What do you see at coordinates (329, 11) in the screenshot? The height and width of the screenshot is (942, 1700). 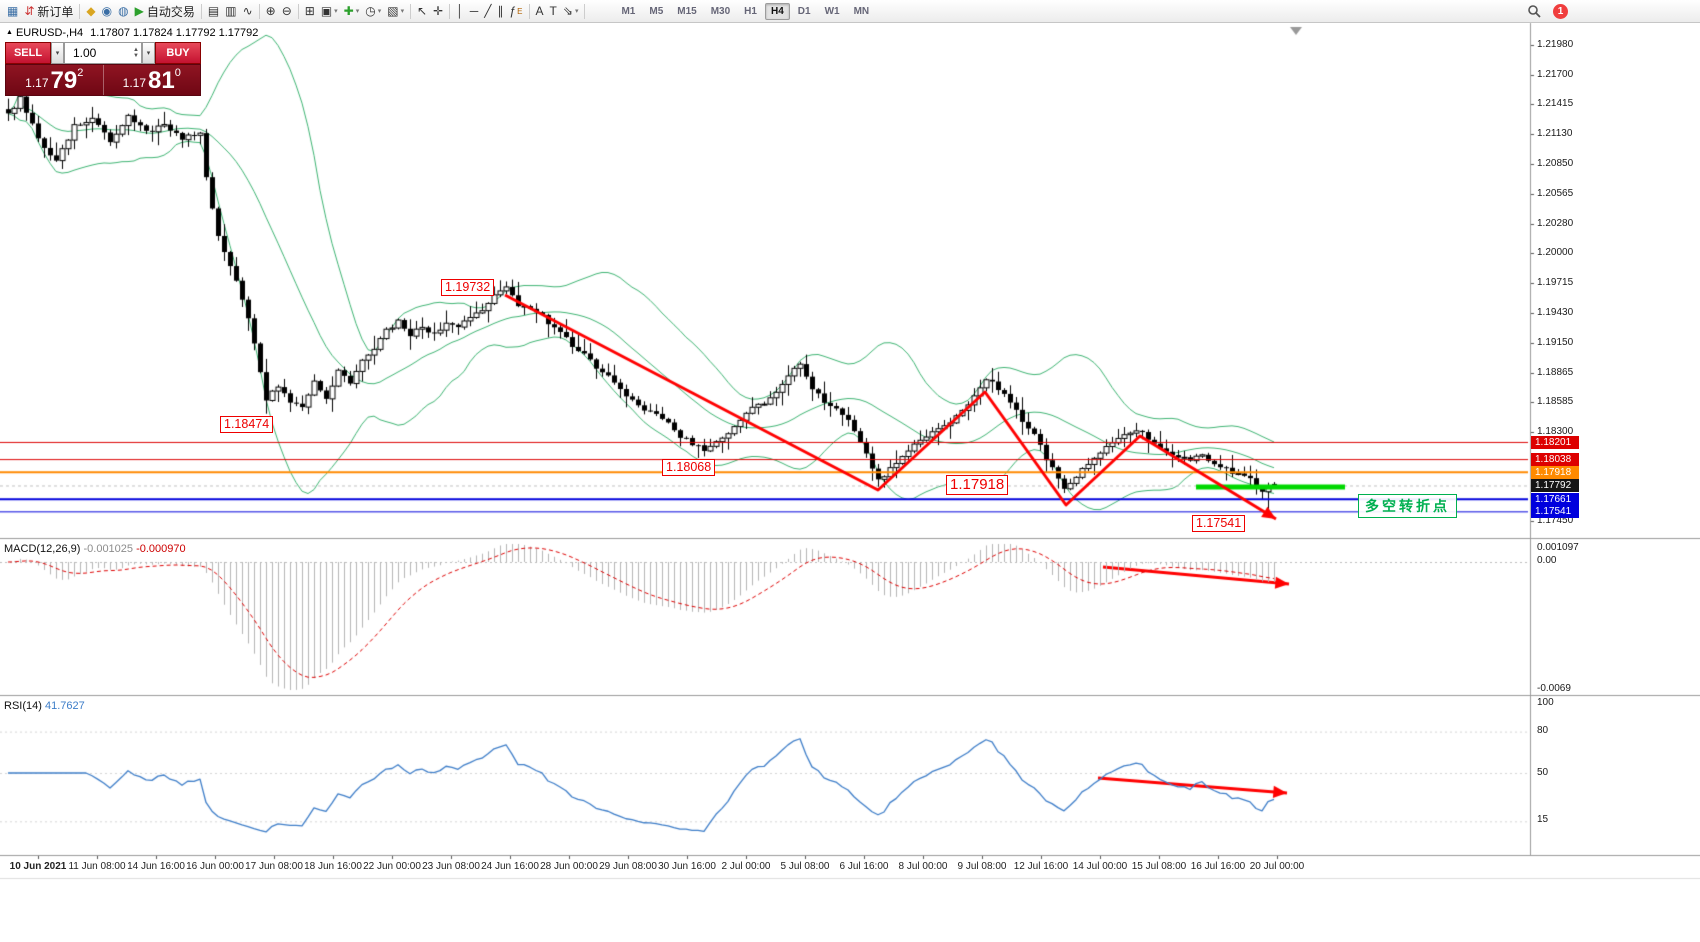 I see `arrange-windows-button: ▣ ▾` at bounding box center [329, 11].